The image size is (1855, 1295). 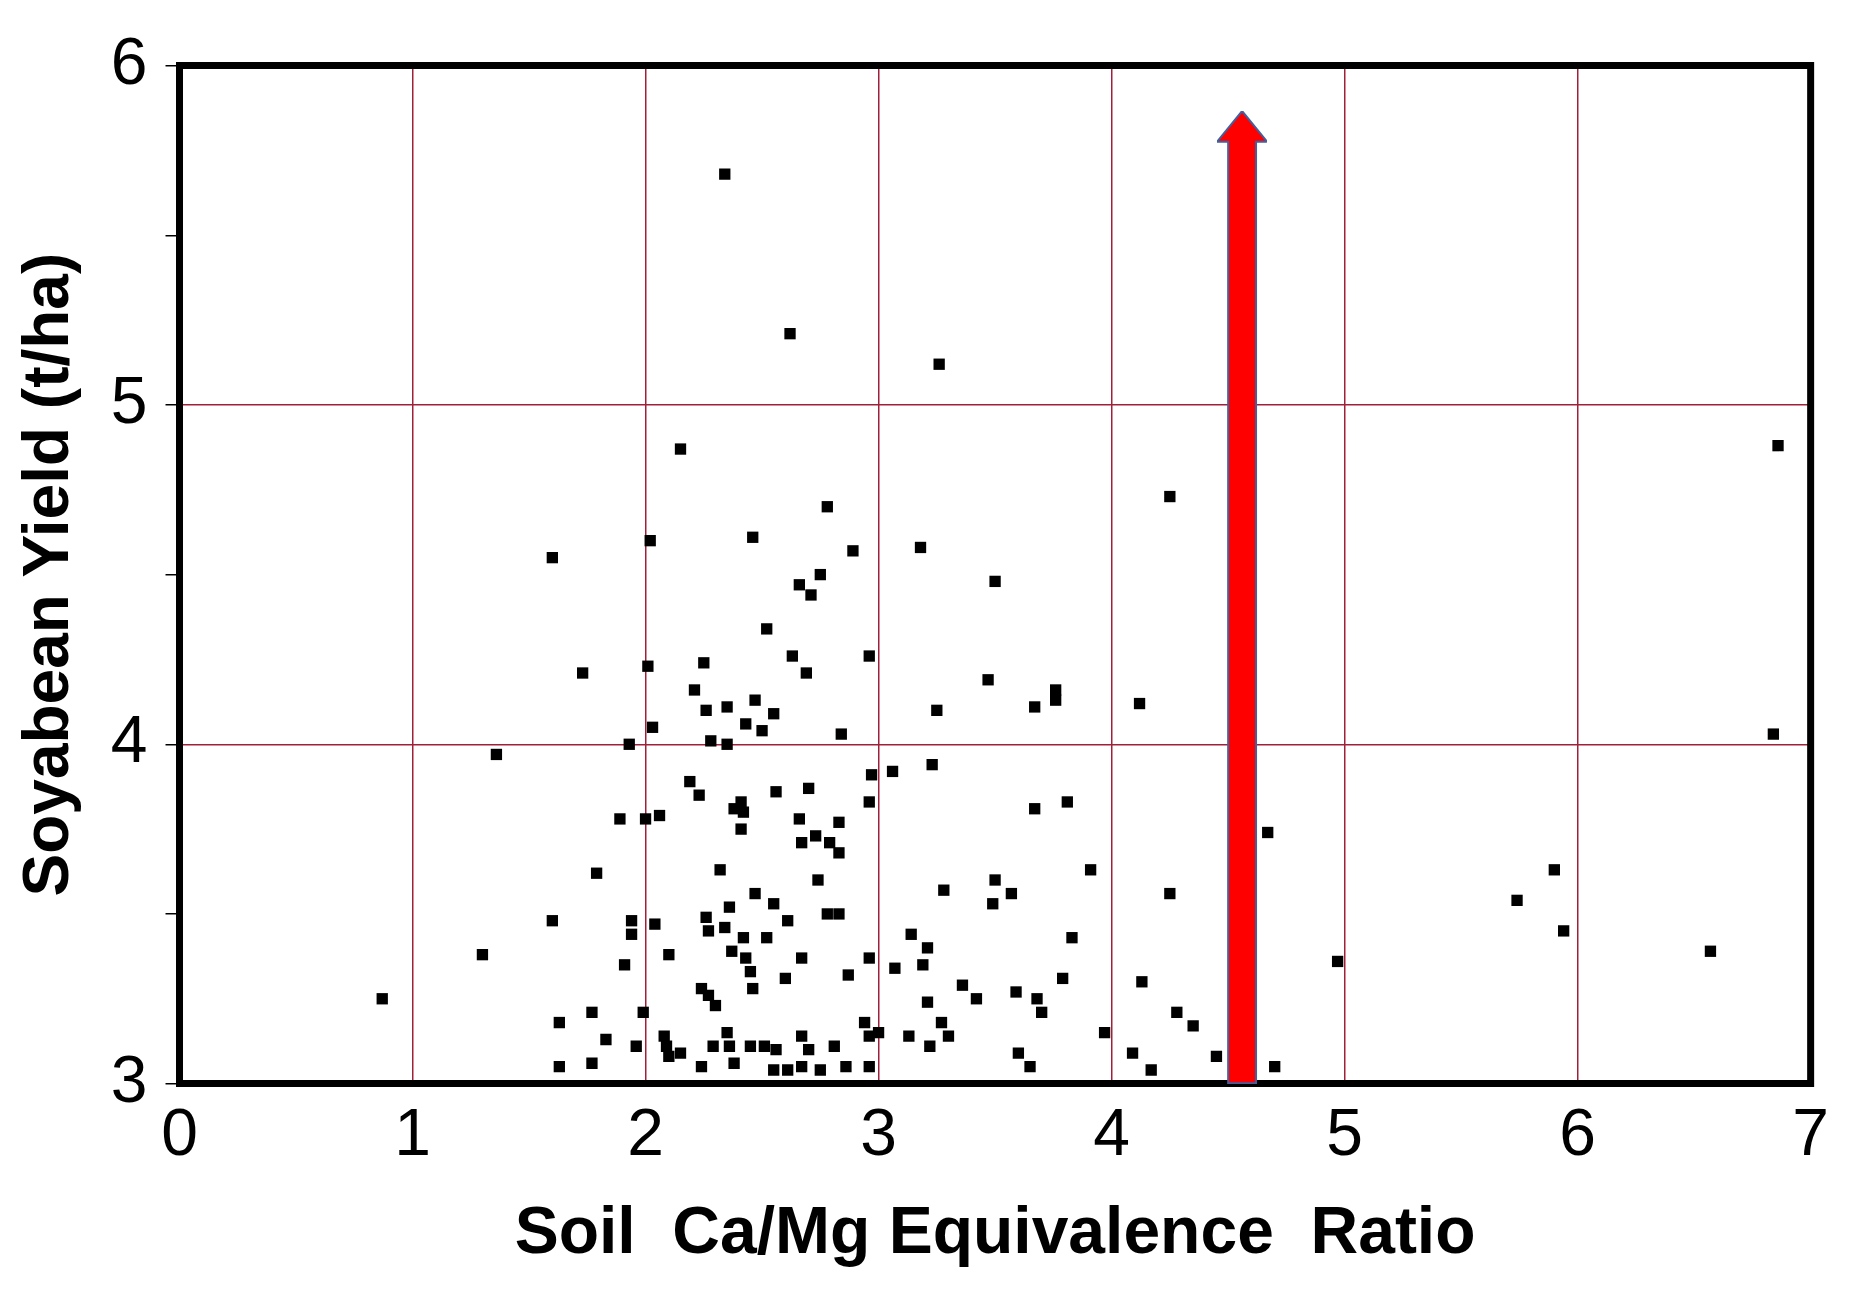 What do you see at coordinates (1111, 1132) in the screenshot?
I see `x-tick-label: 4` at bounding box center [1111, 1132].